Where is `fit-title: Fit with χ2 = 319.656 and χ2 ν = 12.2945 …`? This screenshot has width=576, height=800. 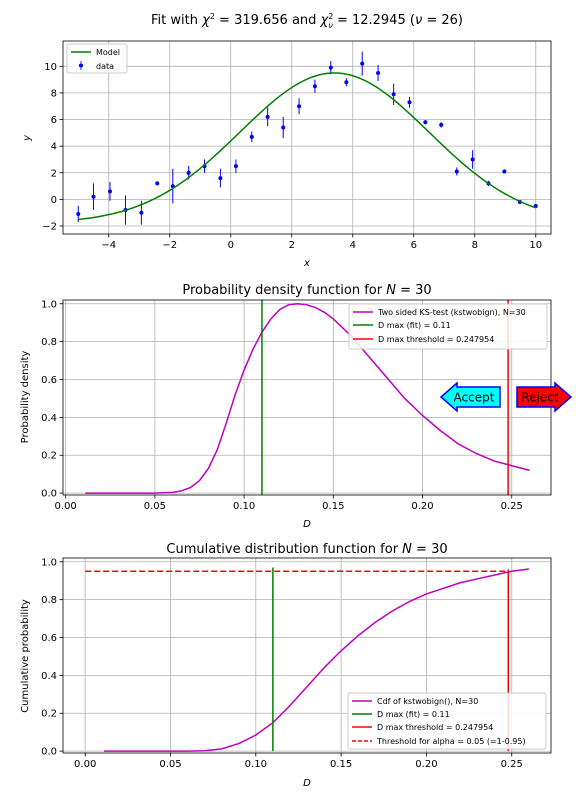
fit-title: Fit with χ2 = 319.656 and χ2 ν = 12.2945 … is located at coordinates (307, 21).